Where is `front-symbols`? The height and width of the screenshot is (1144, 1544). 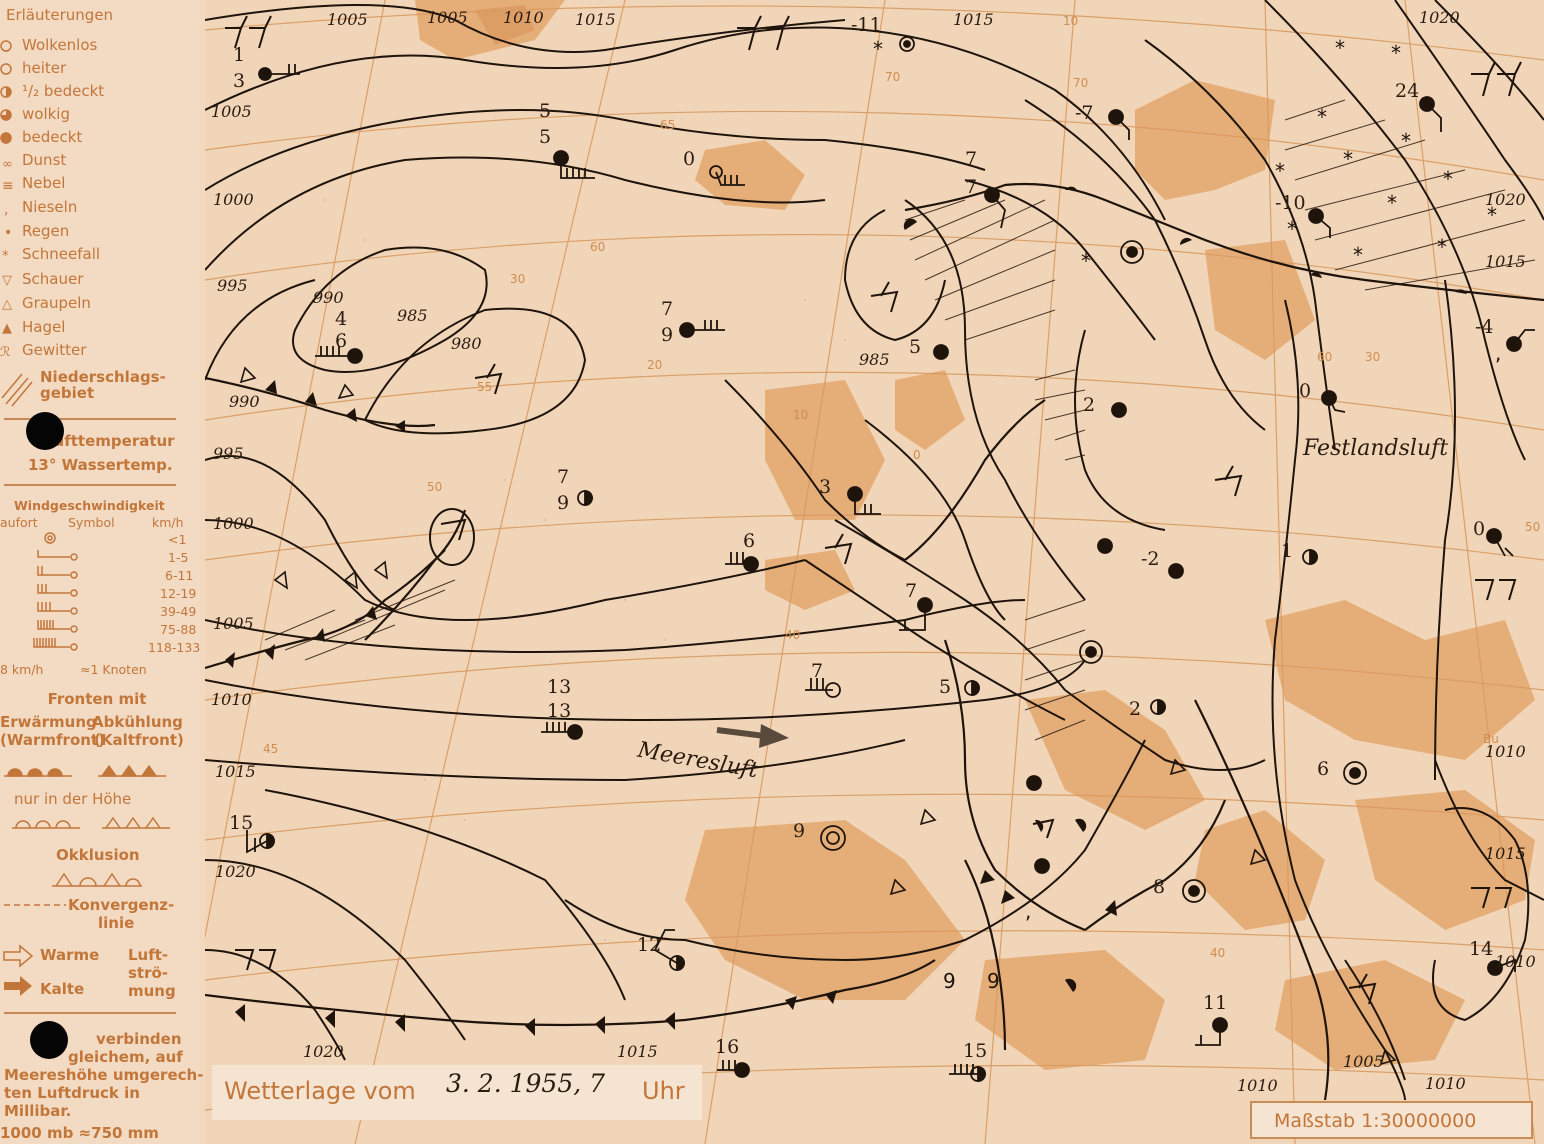 front-symbols is located at coordinates (87, 825).